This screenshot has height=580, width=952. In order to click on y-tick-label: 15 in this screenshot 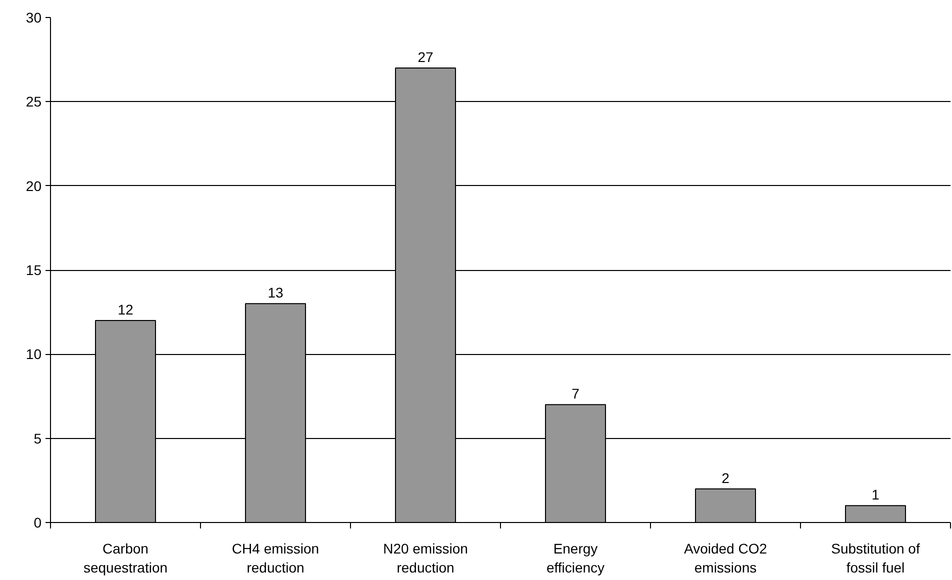, I will do `click(34, 270)`.